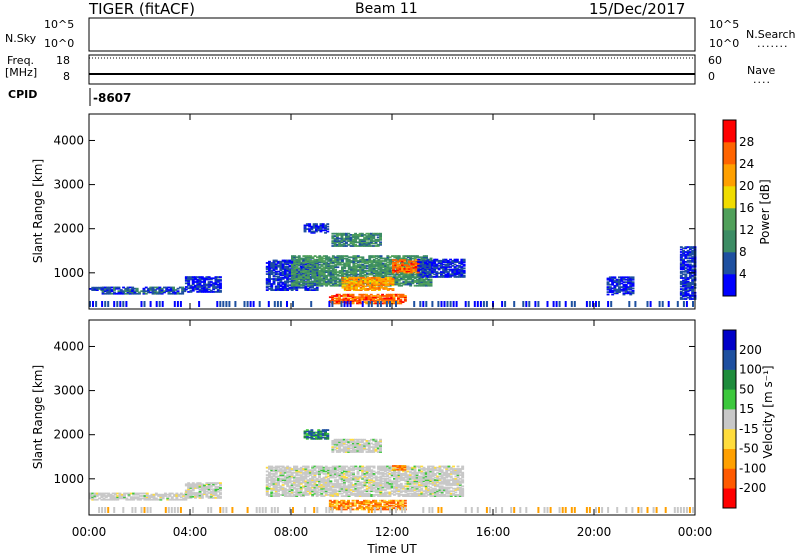  What do you see at coordinates (68, 185) in the screenshot?
I see `y-tick-label: 3000` at bounding box center [68, 185].